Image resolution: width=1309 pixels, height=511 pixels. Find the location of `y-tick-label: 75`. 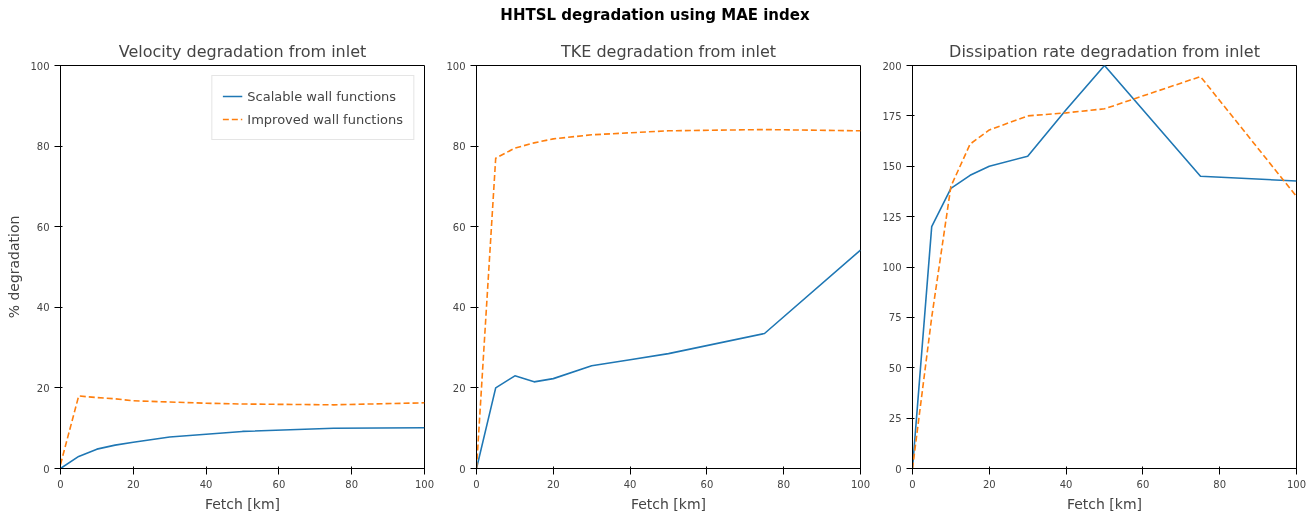

y-tick-label: 75 is located at coordinates (895, 318).